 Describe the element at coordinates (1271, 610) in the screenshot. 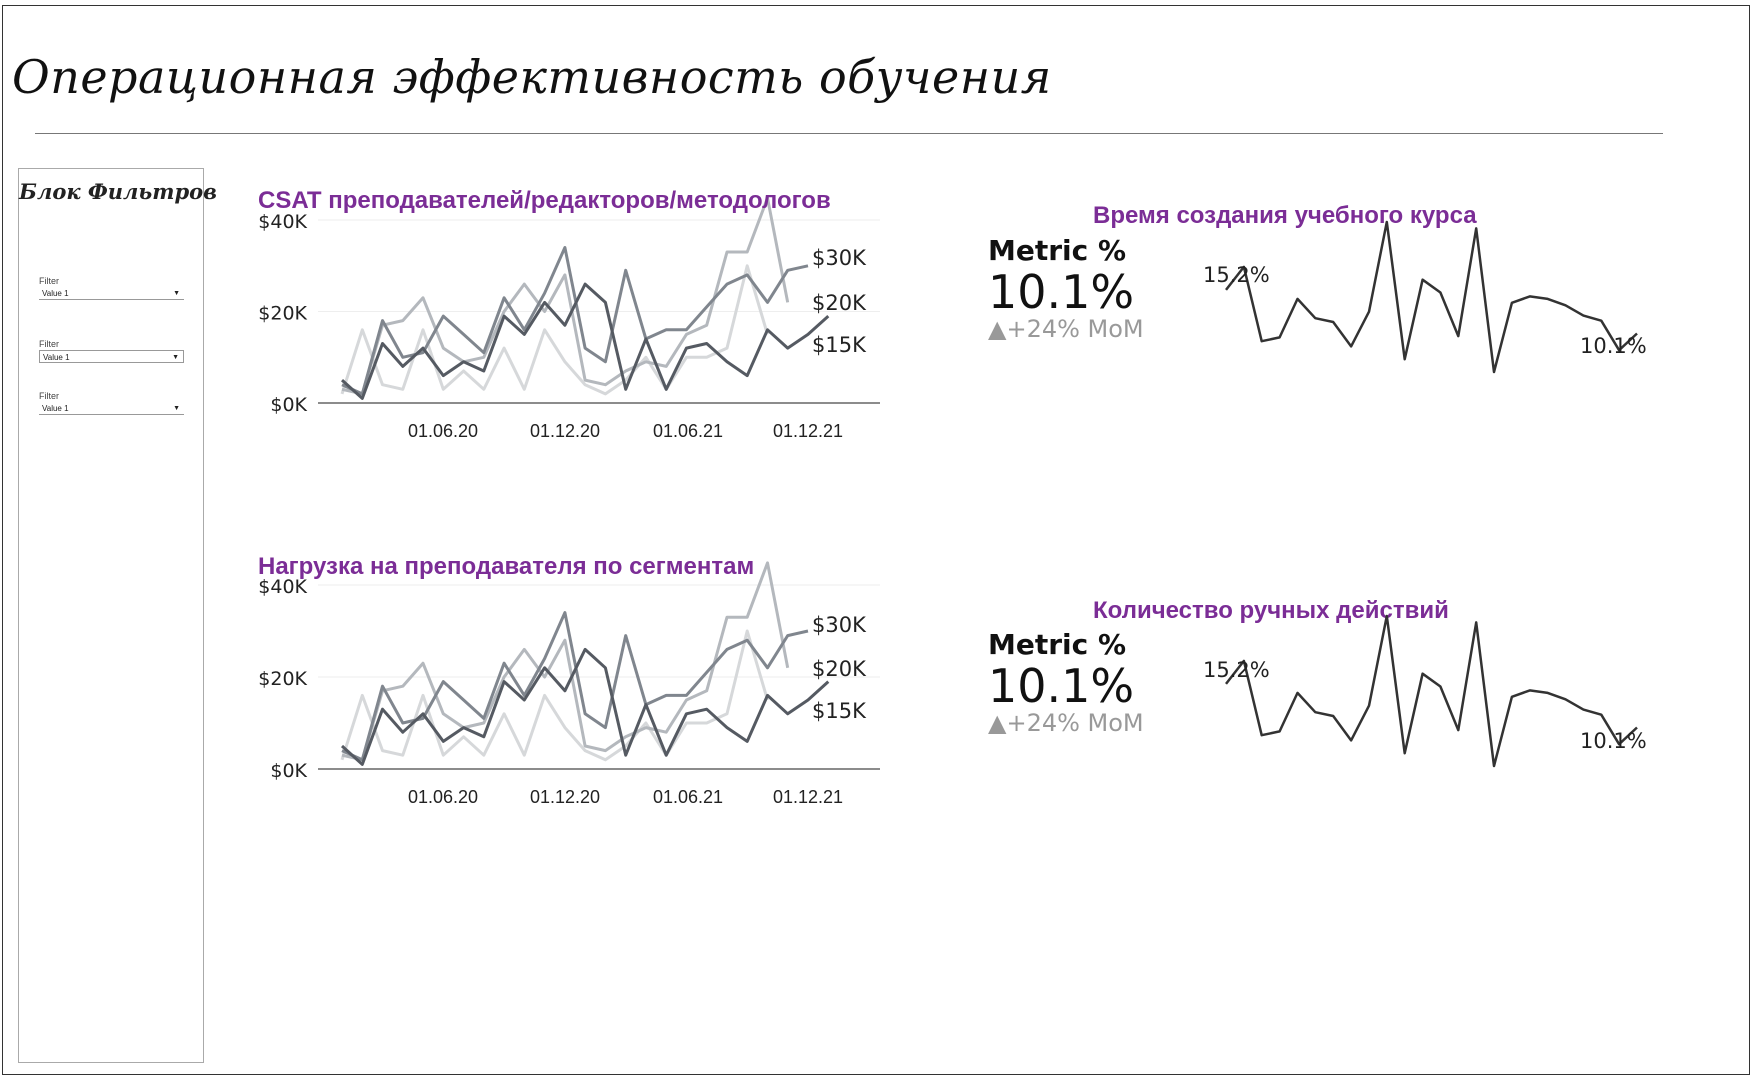

I see `chart-title-manual-actions: Количество ручных действий` at that location.